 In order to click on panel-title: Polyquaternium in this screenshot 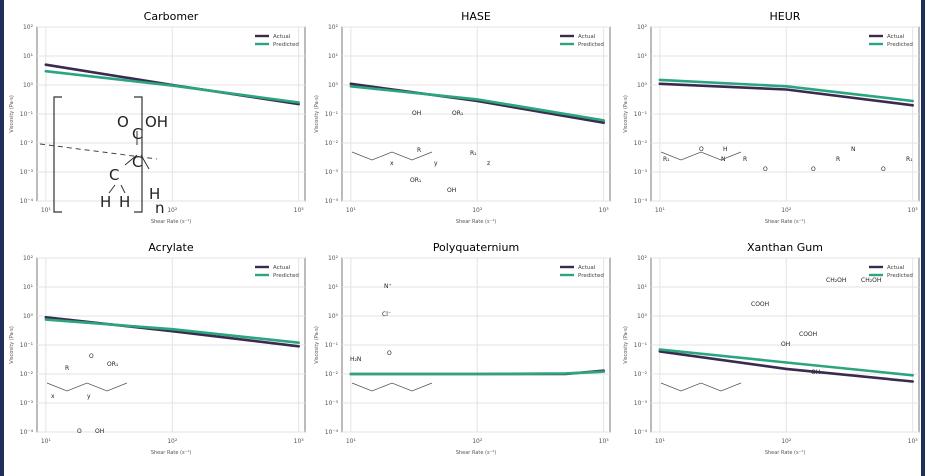, I will do `click(476, 247)`.